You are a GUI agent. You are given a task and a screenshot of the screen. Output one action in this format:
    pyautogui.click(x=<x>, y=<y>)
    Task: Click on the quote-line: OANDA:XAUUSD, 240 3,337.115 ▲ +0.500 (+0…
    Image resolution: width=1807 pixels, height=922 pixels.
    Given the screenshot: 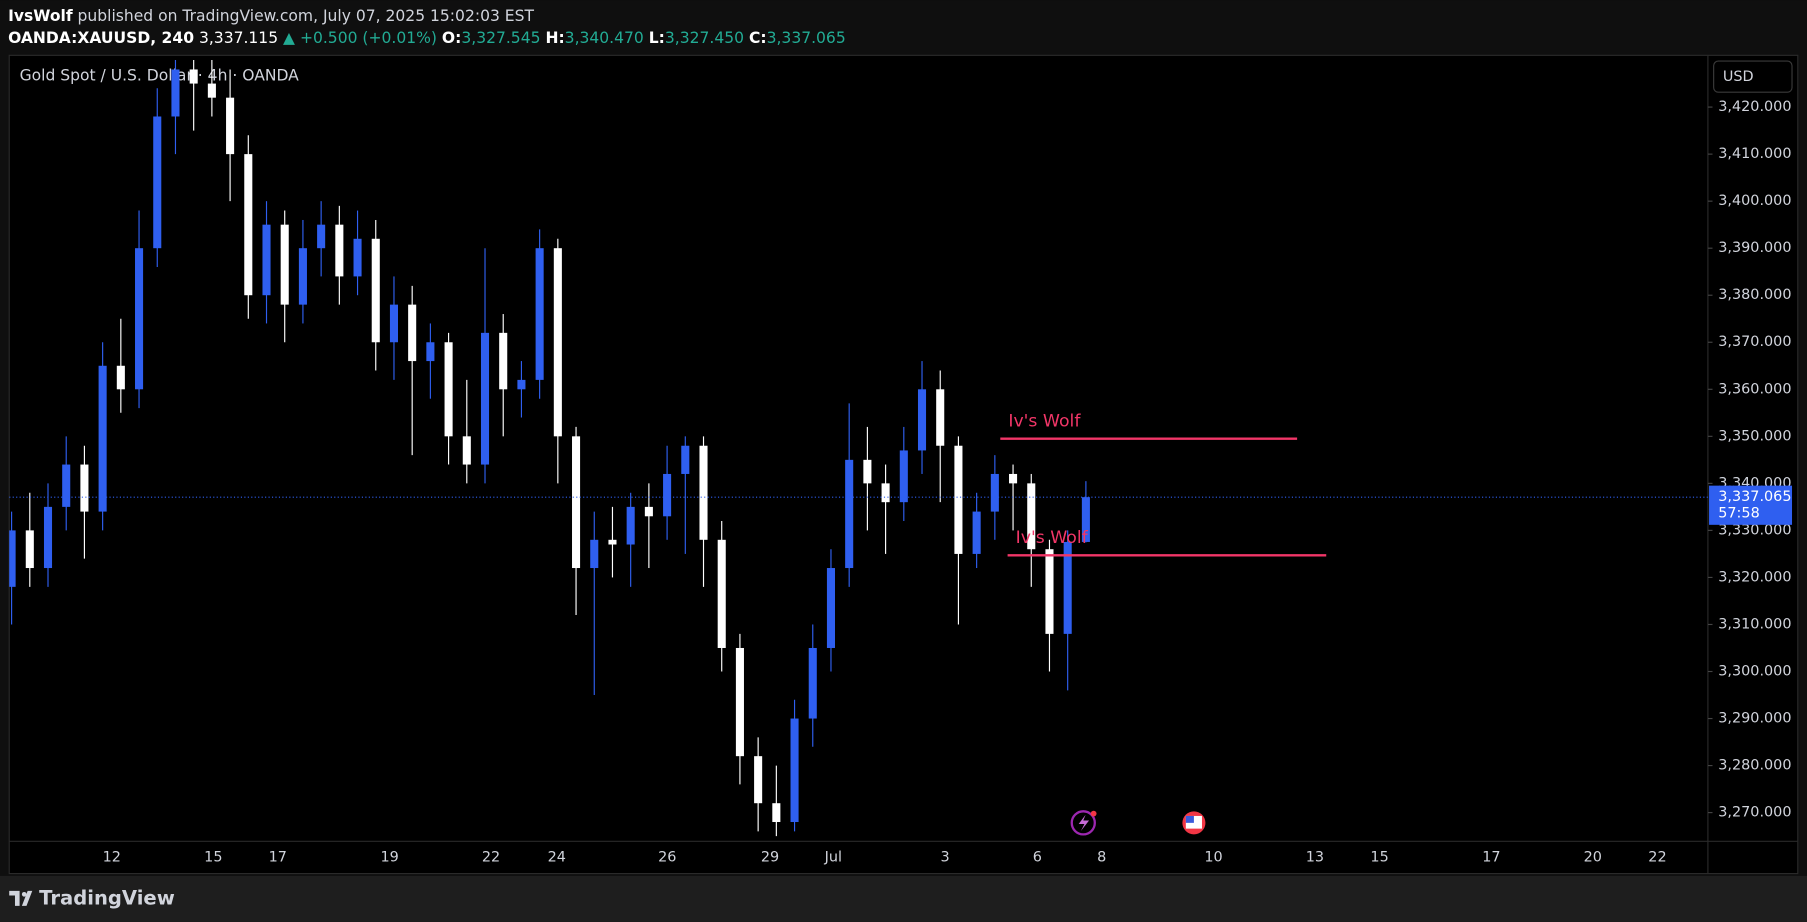 What is the action you would take?
    pyautogui.click(x=427, y=38)
    